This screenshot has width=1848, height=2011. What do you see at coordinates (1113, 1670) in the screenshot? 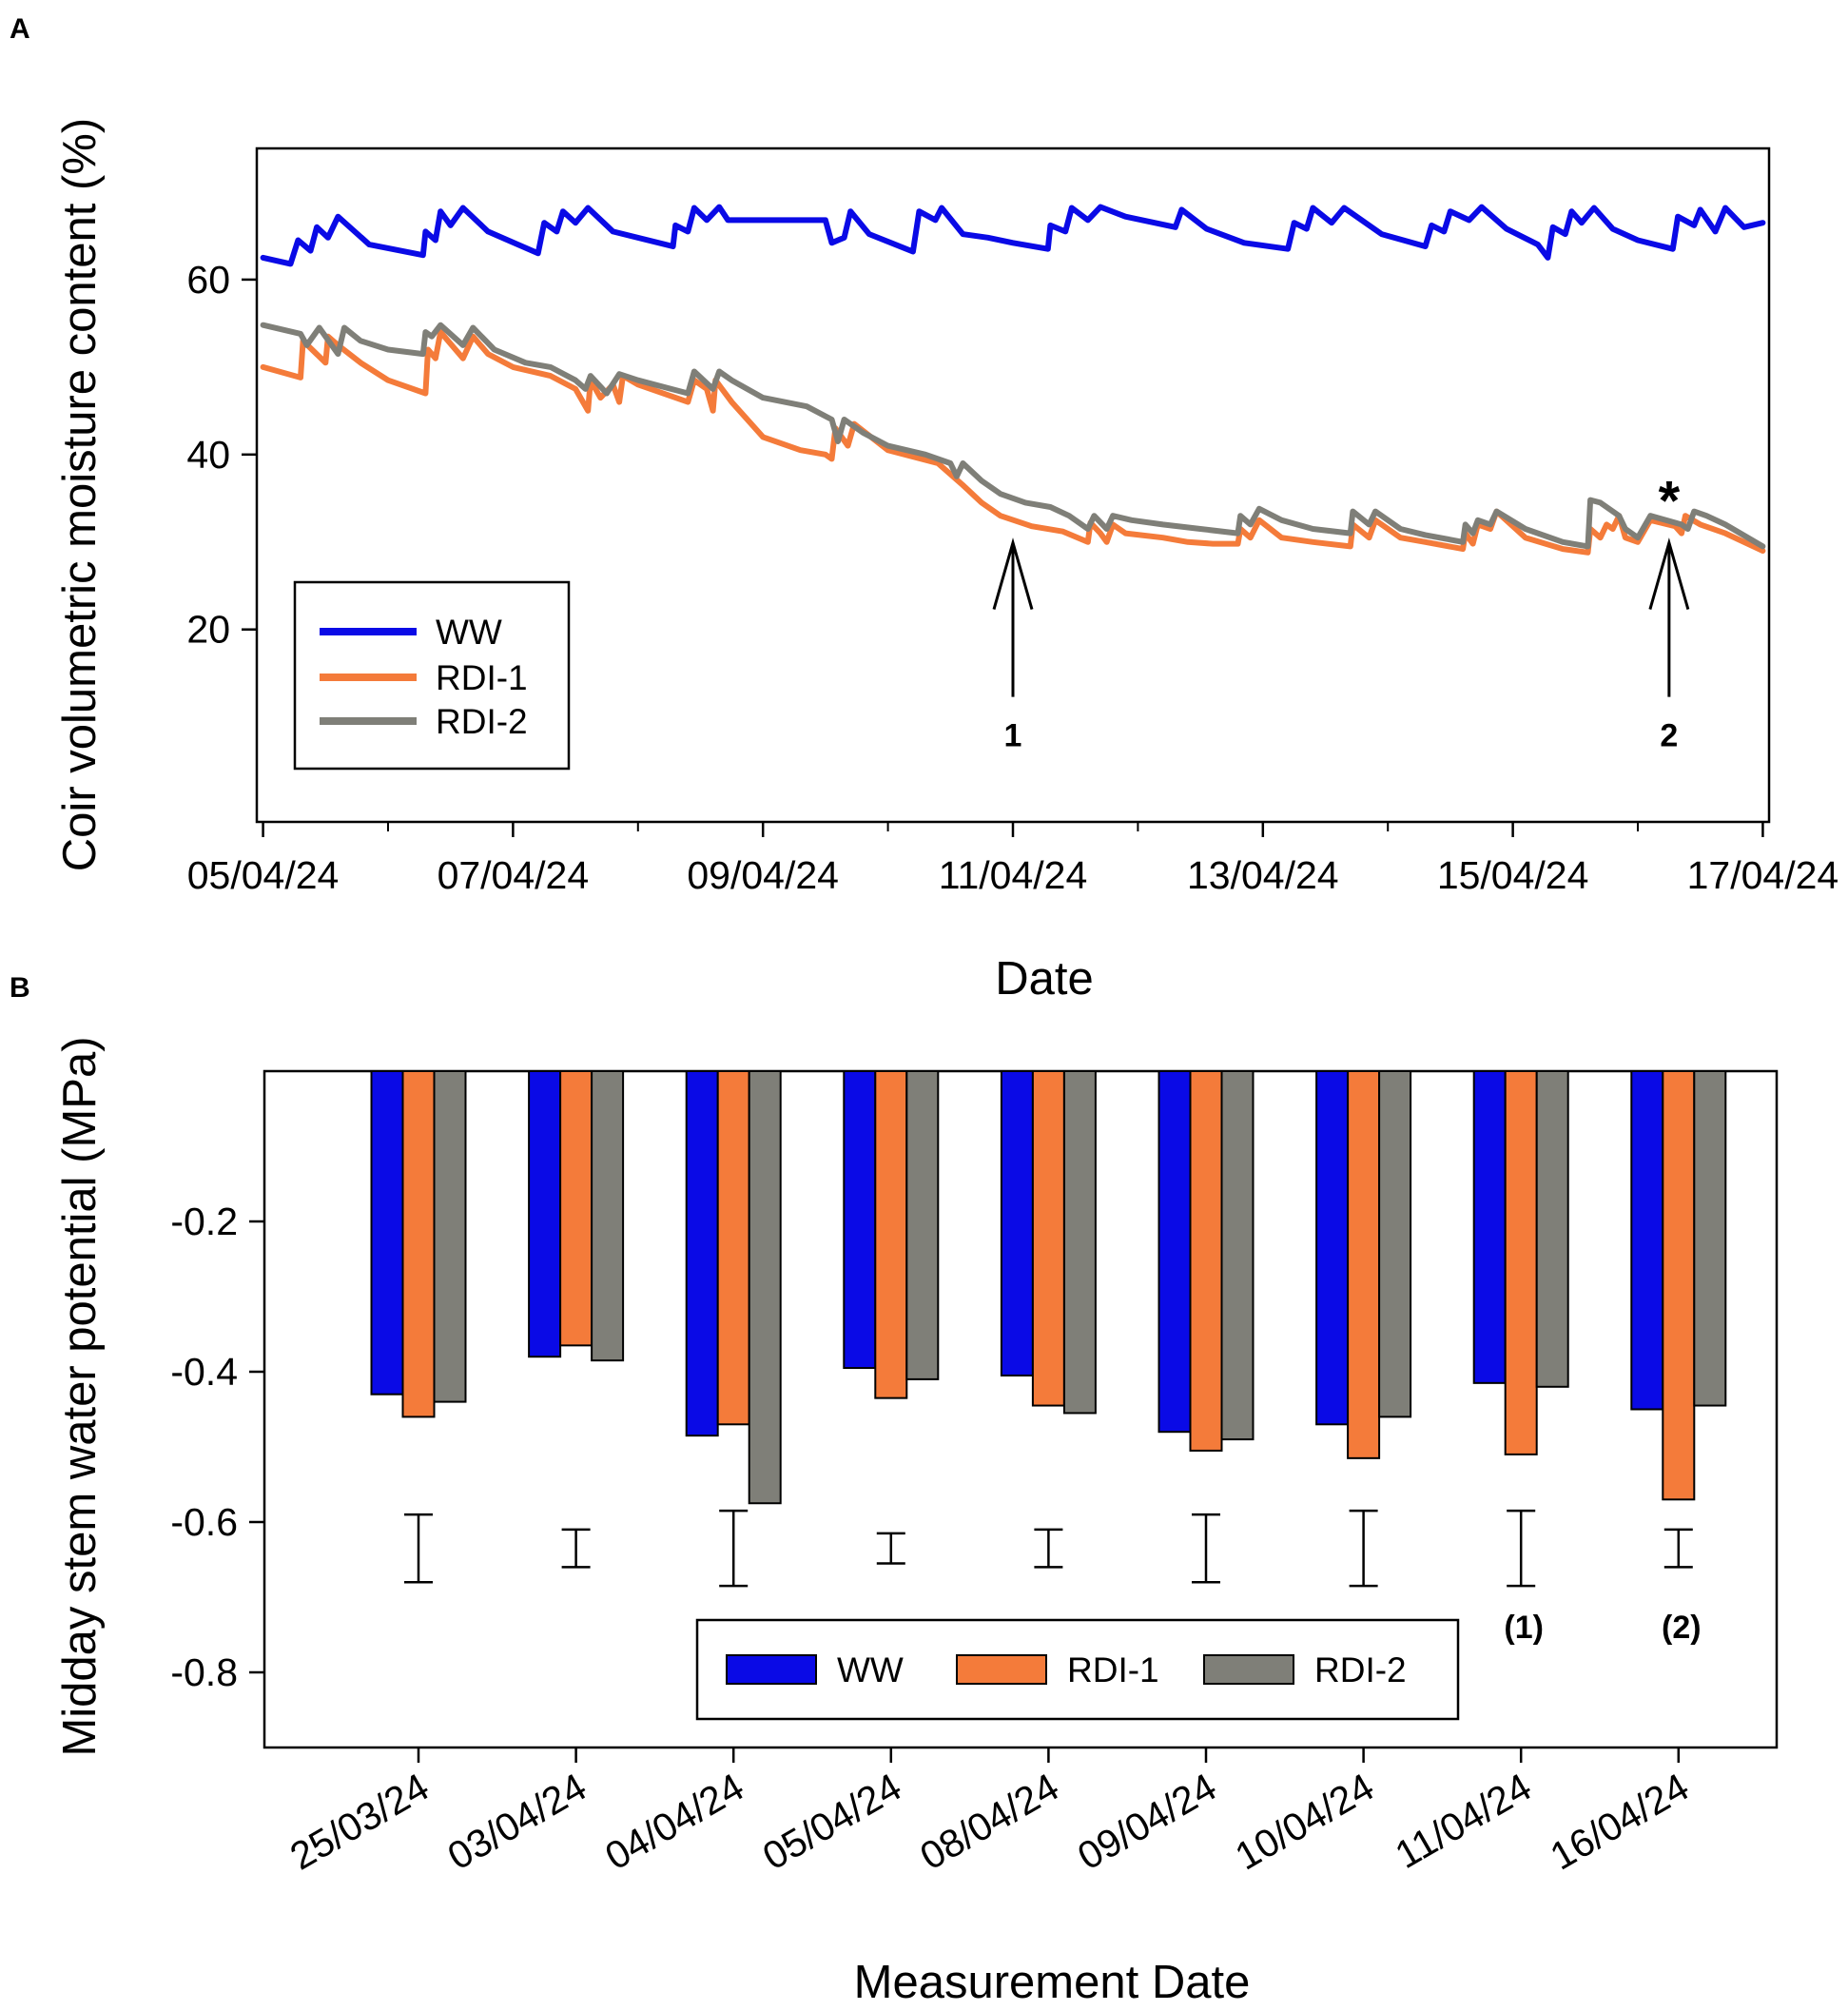
I see `legend-label-rdi-1-b: RDI-1` at bounding box center [1113, 1670].